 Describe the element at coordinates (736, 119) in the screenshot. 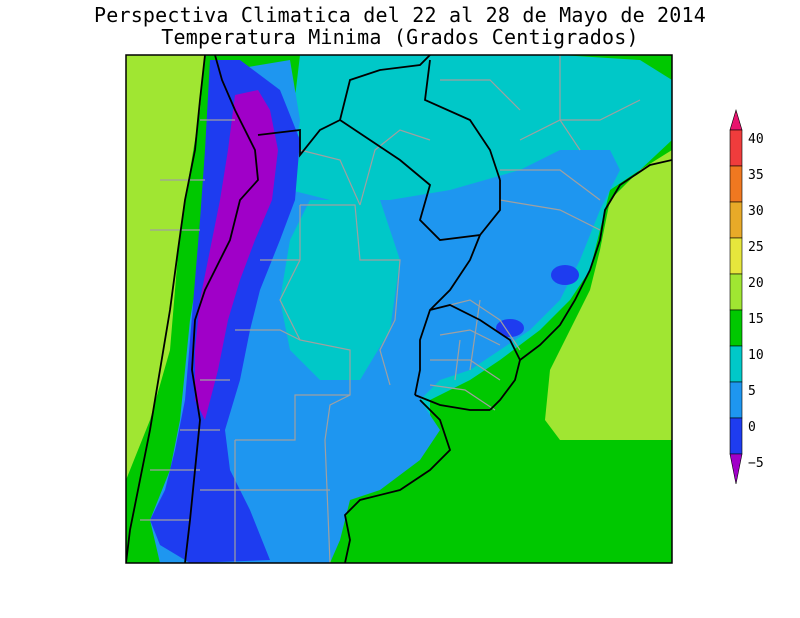

I see `legend-arrow-top` at that location.